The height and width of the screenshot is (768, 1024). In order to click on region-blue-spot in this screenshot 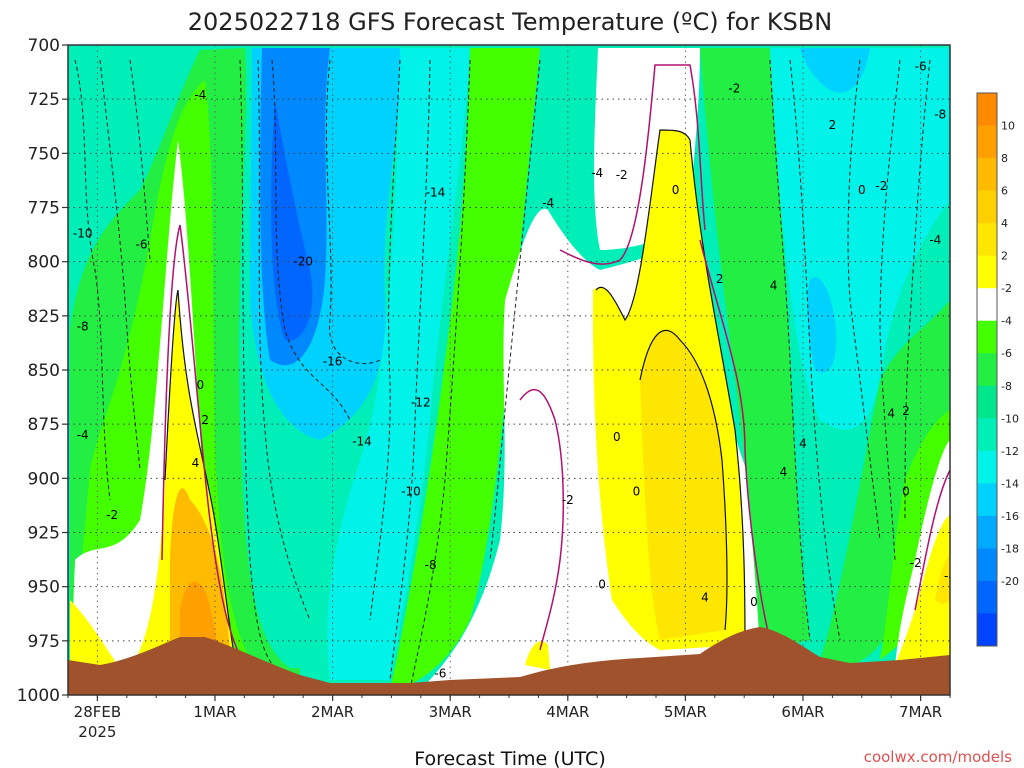, I will do `click(822, 325)`.